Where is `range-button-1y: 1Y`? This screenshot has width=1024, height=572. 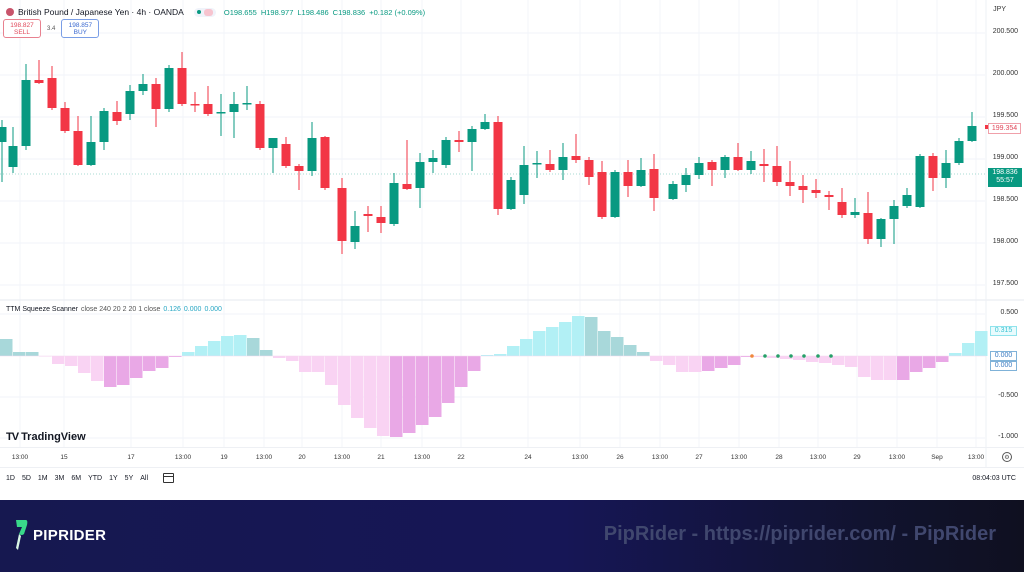
range-button-1y: 1Y is located at coordinates (113, 478).